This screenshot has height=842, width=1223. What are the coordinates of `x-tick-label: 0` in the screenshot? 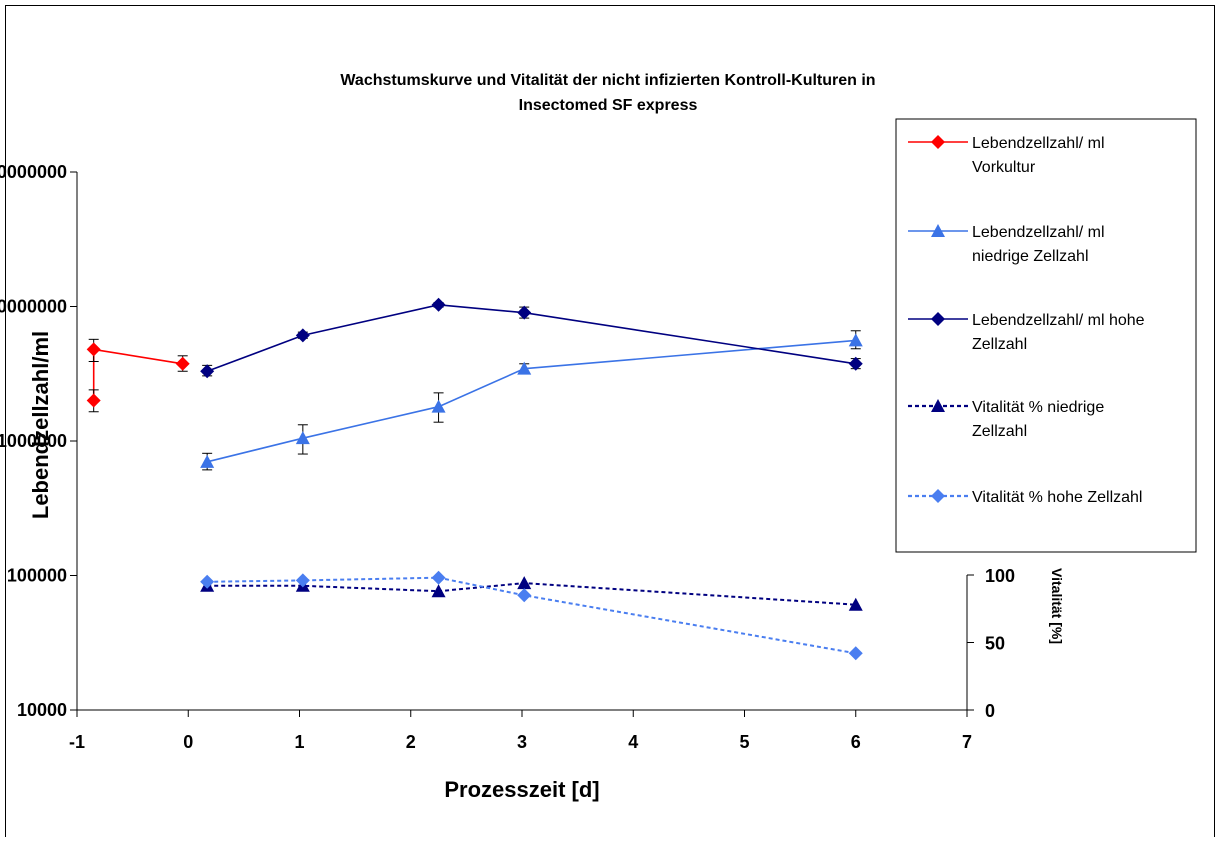 It's located at (188, 742).